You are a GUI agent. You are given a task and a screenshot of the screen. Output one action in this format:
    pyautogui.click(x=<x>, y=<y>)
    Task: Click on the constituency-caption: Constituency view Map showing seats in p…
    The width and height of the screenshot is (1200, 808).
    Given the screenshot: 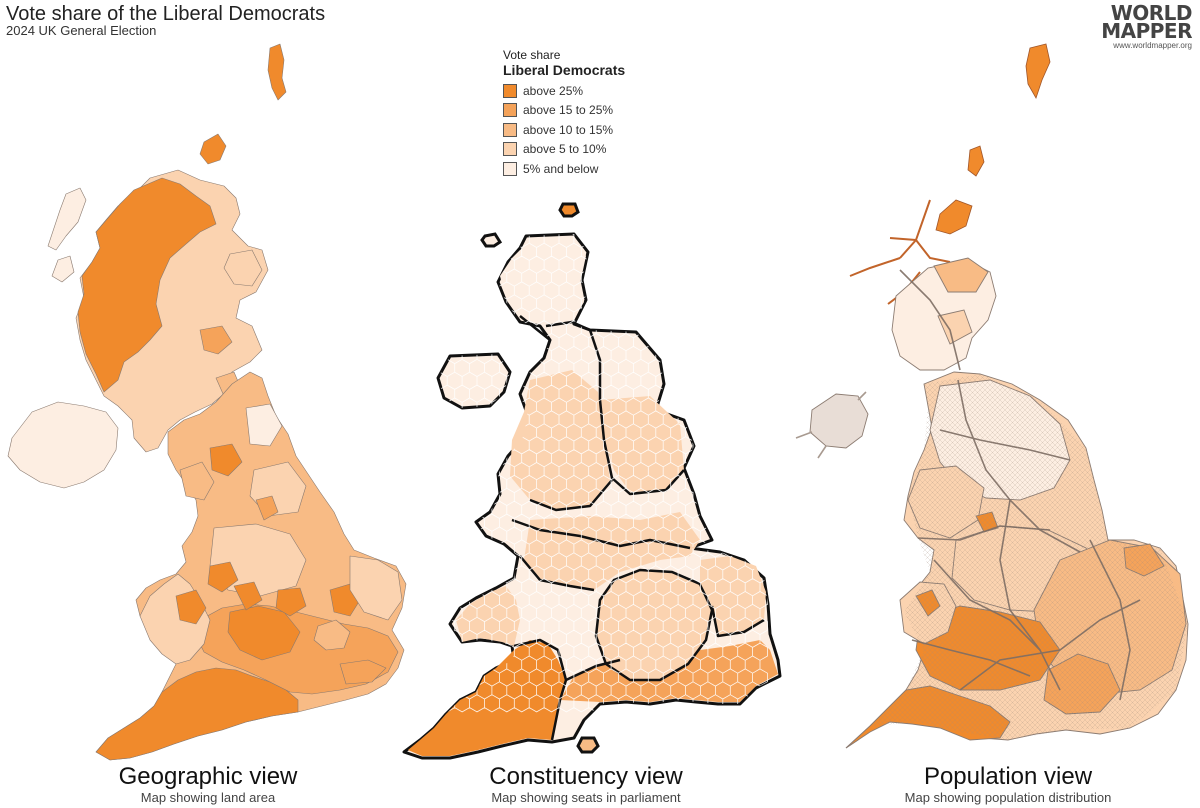 What is the action you would take?
    pyautogui.click(x=586, y=784)
    